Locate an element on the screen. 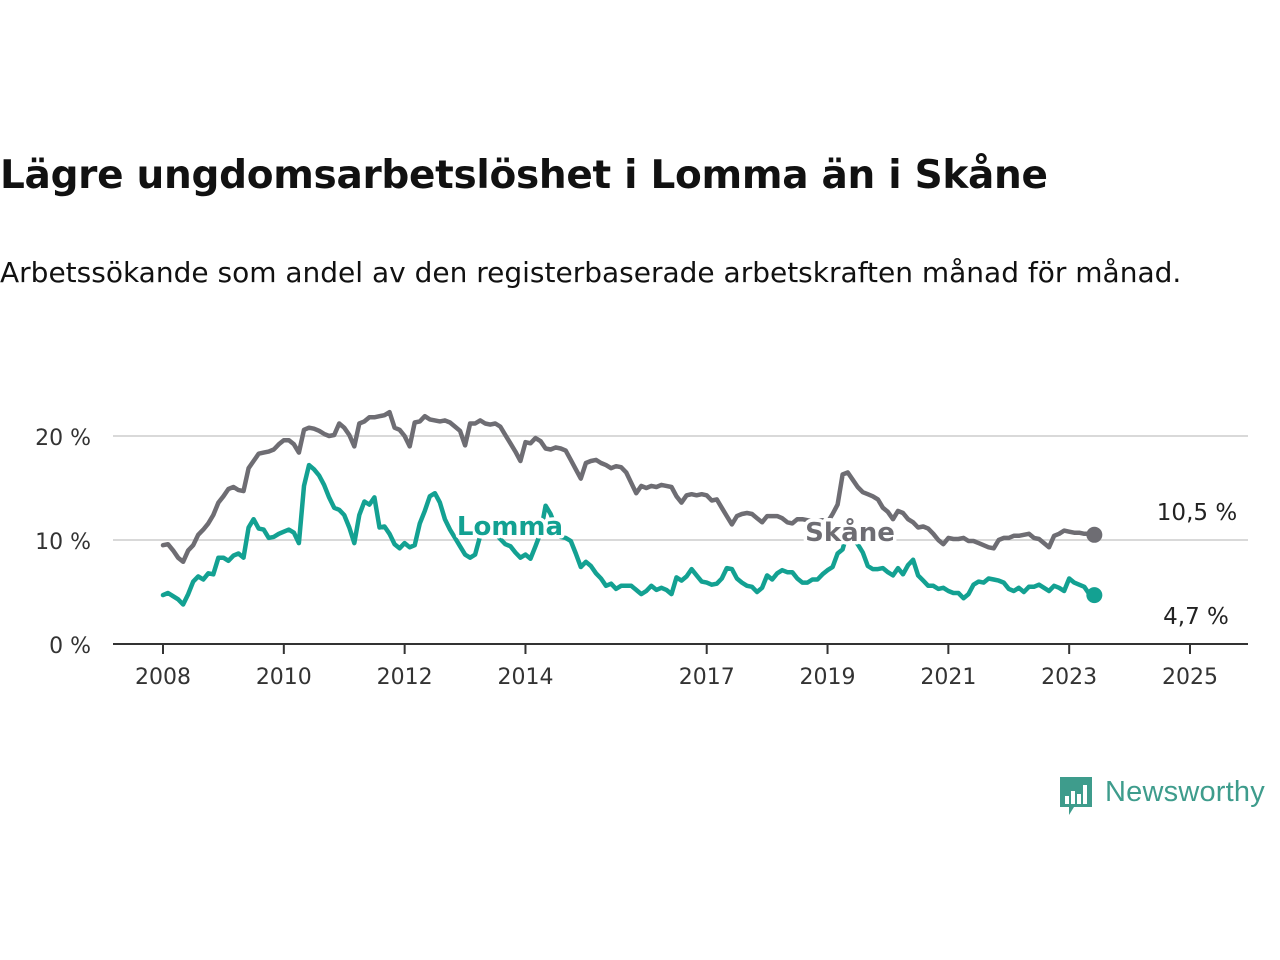  series-label-skane-halo: Skåne is located at coordinates (850, 532).